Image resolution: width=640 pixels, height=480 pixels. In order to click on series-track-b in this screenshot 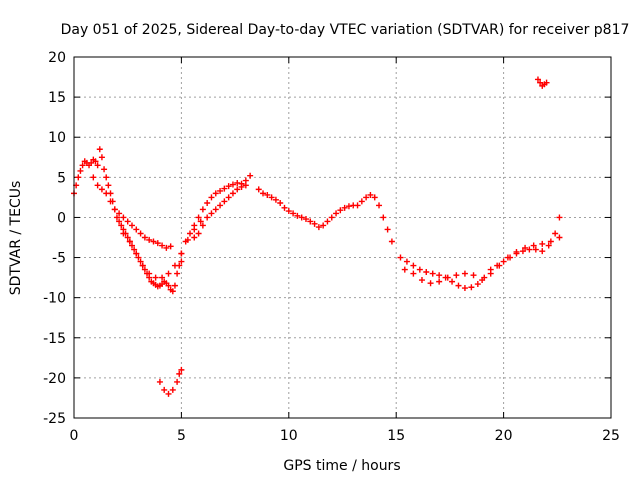, I will do `click(132, 212)`.